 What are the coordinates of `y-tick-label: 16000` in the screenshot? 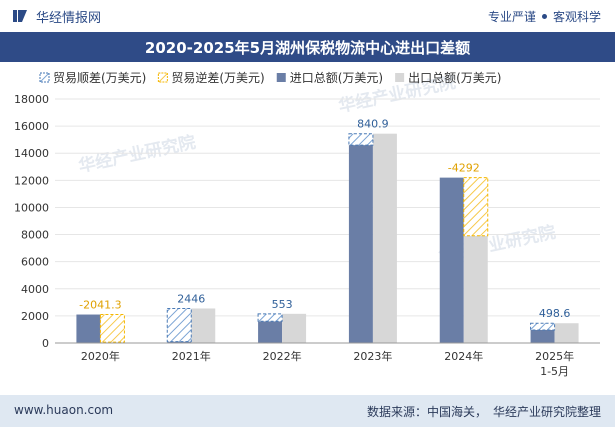 It's located at (31, 126).